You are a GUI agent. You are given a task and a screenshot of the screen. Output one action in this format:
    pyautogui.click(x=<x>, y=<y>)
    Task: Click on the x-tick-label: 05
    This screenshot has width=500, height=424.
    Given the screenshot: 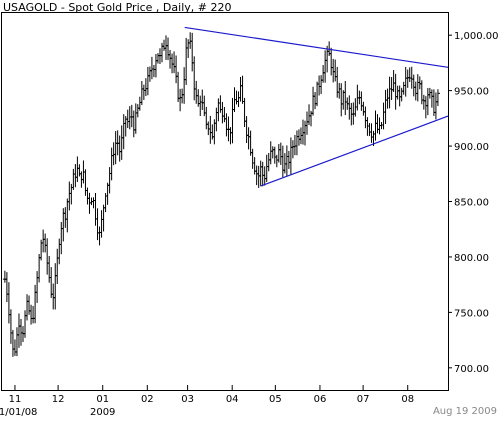 What is the action you would take?
    pyautogui.click(x=275, y=399)
    